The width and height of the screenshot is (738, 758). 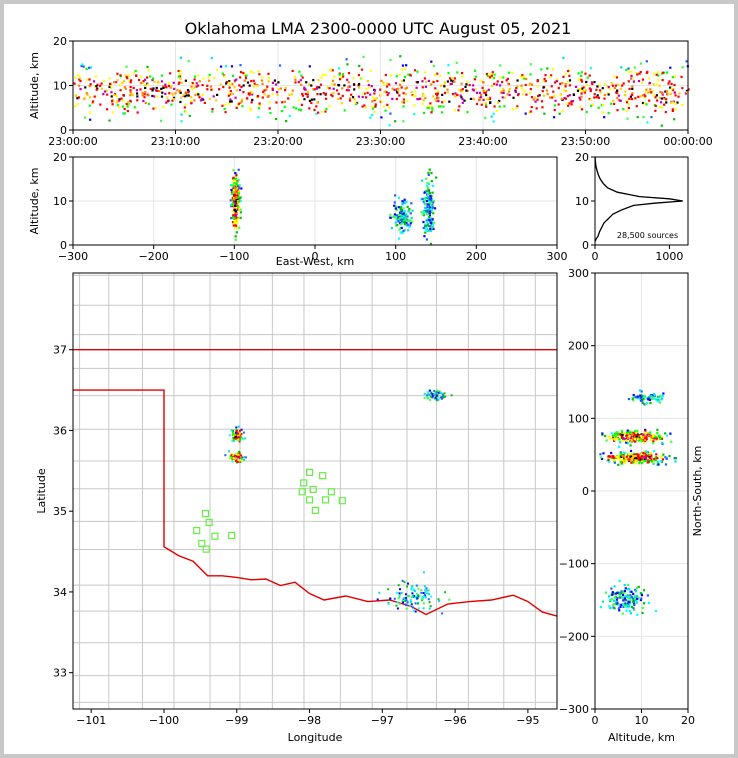 What do you see at coordinates (60, 86) in the screenshot?
I see `y-tick-label: 10` at bounding box center [60, 86].